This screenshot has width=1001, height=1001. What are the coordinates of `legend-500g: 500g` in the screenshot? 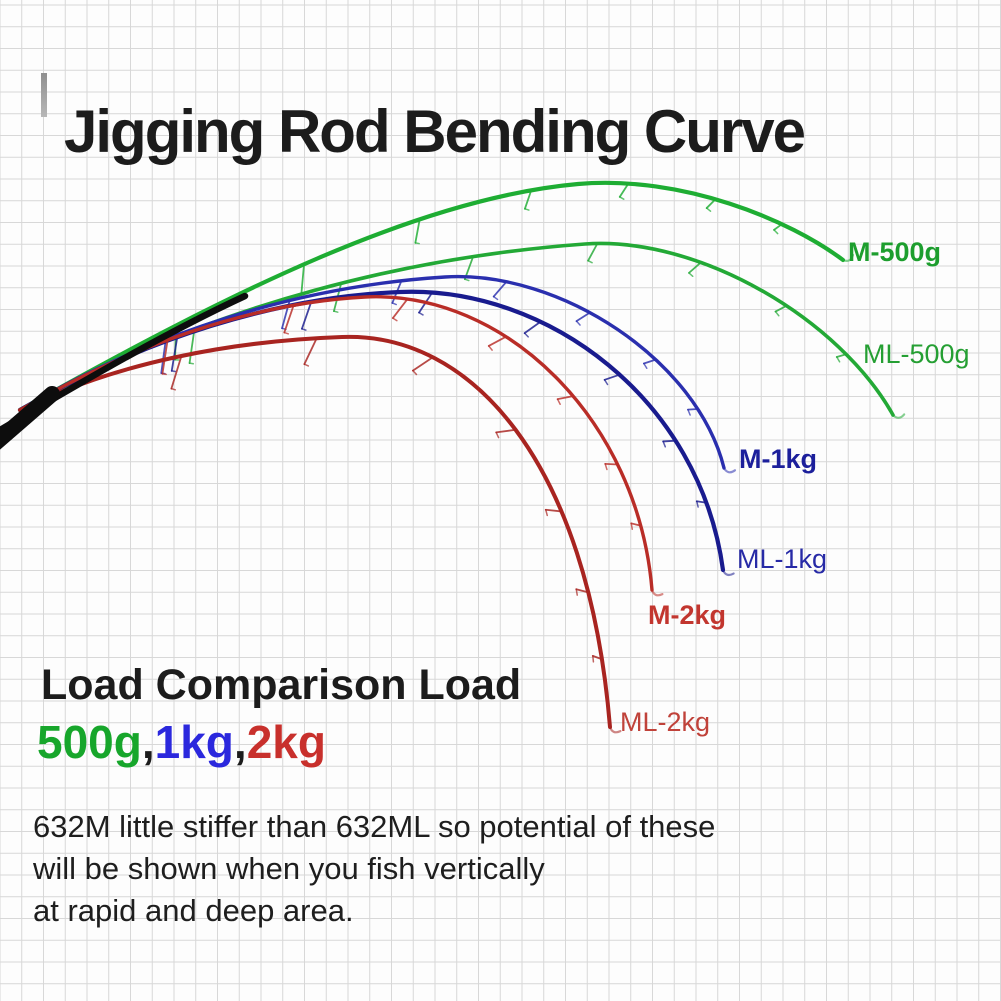 It's located at (89, 742).